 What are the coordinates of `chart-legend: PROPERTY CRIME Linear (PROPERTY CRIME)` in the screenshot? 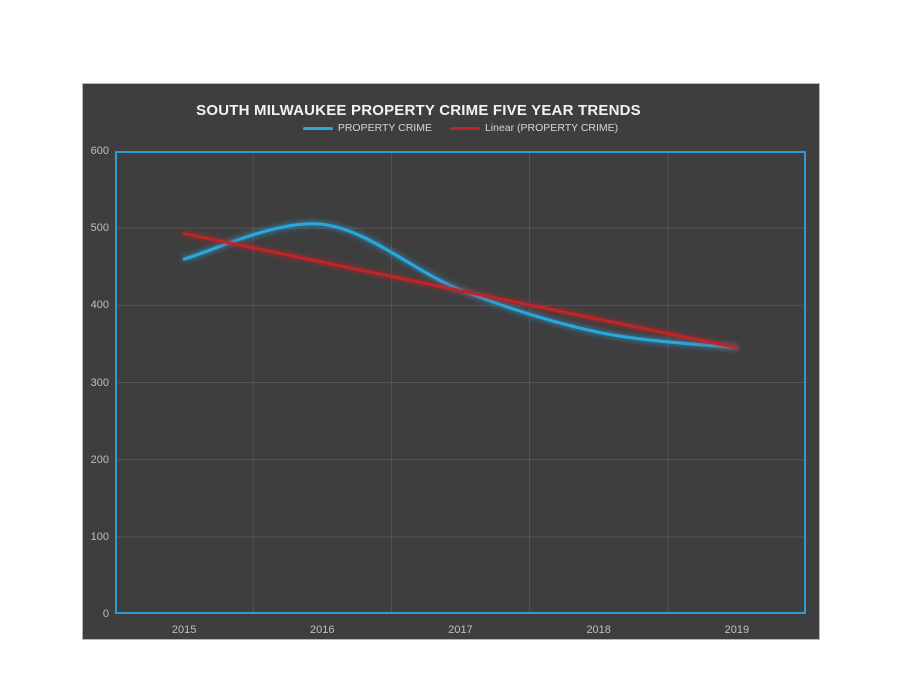 It's located at (460, 128).